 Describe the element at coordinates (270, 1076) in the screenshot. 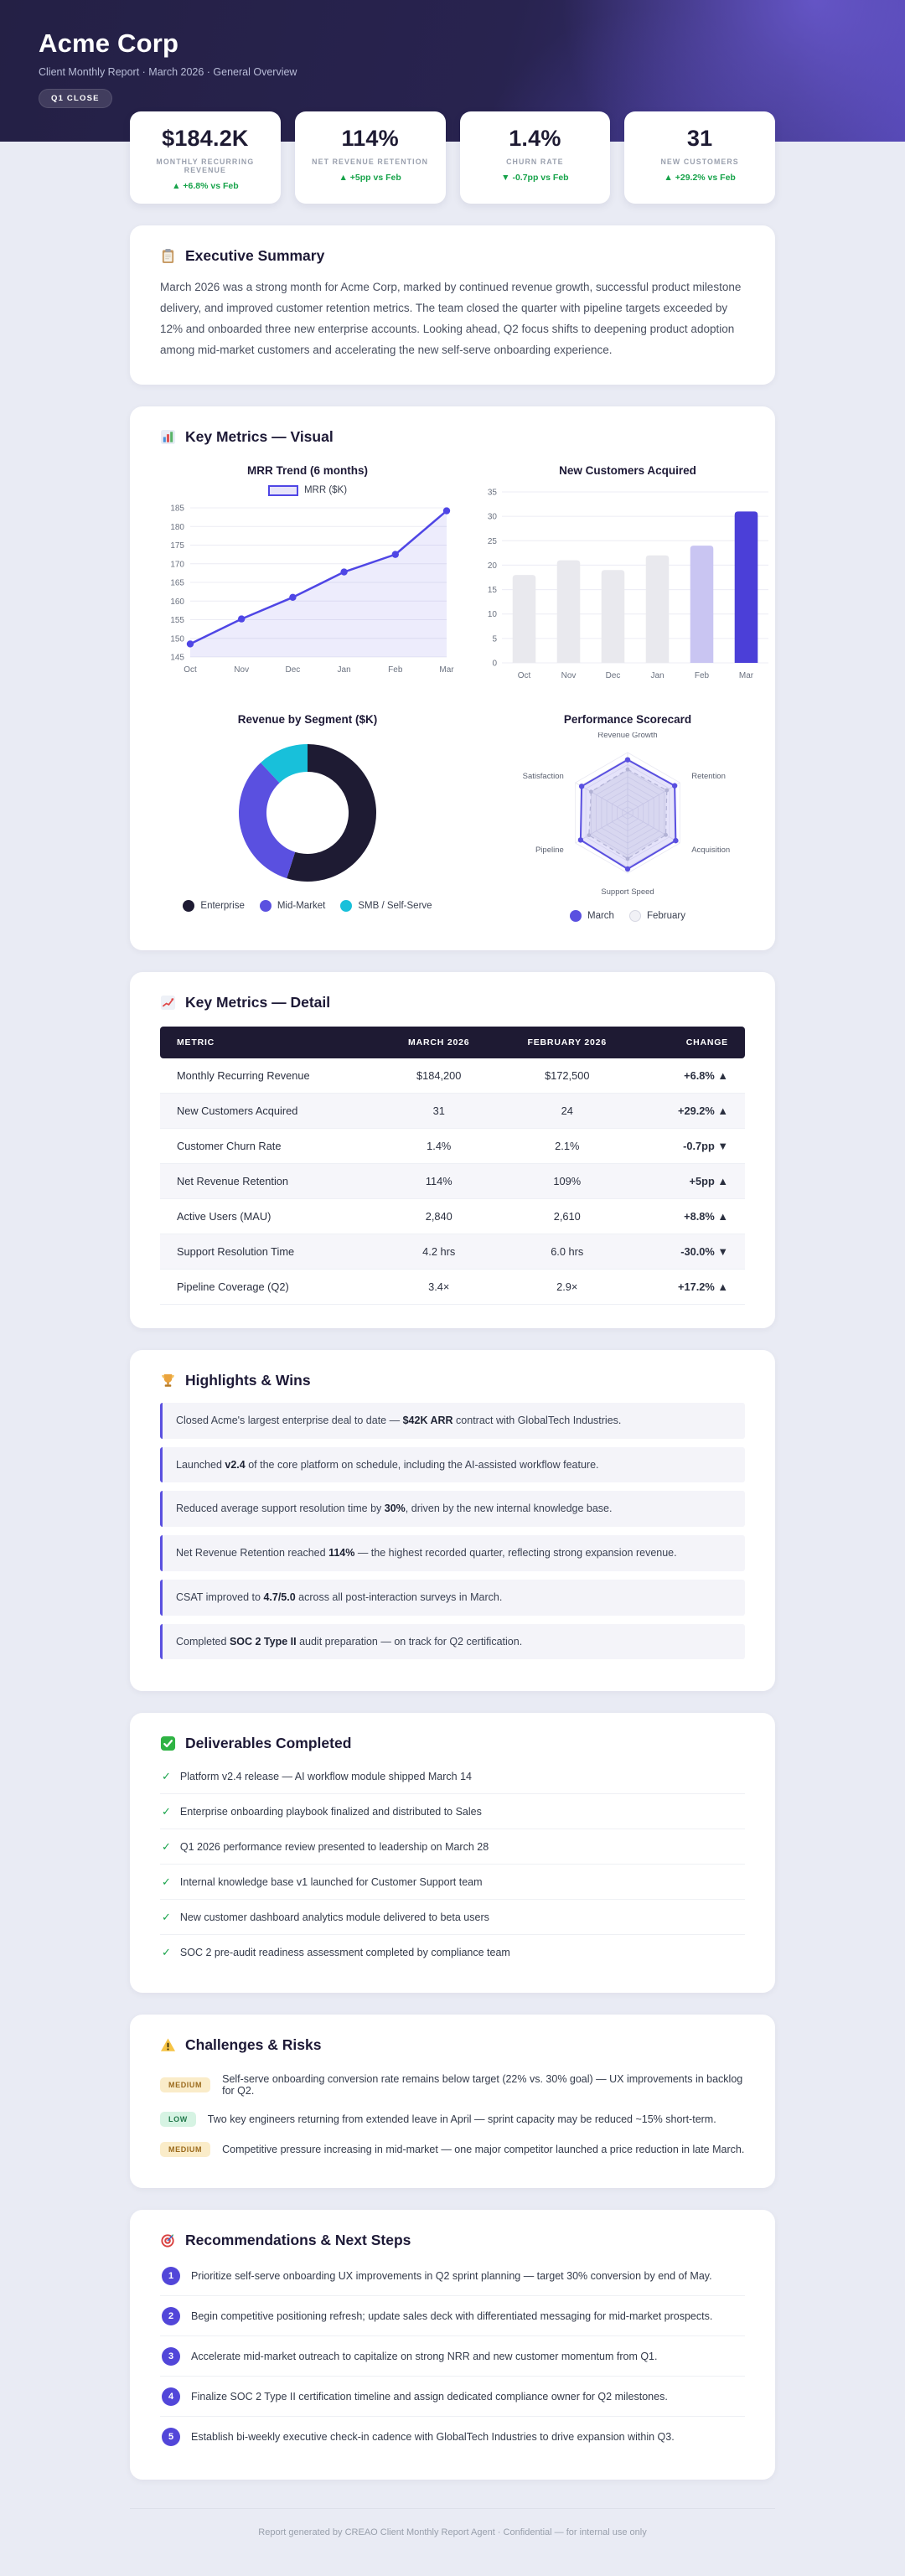

I see `metric-name: Monthly Recurring Revenue` at that location.